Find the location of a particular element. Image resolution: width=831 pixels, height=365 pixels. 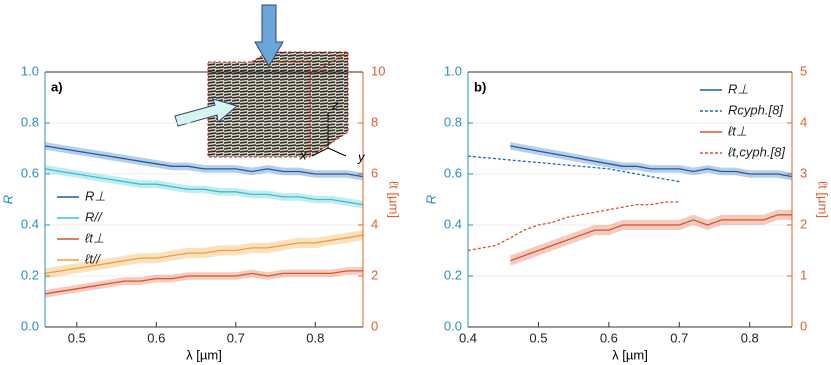

axis-annotation: z is located at coordinates (335, 104).